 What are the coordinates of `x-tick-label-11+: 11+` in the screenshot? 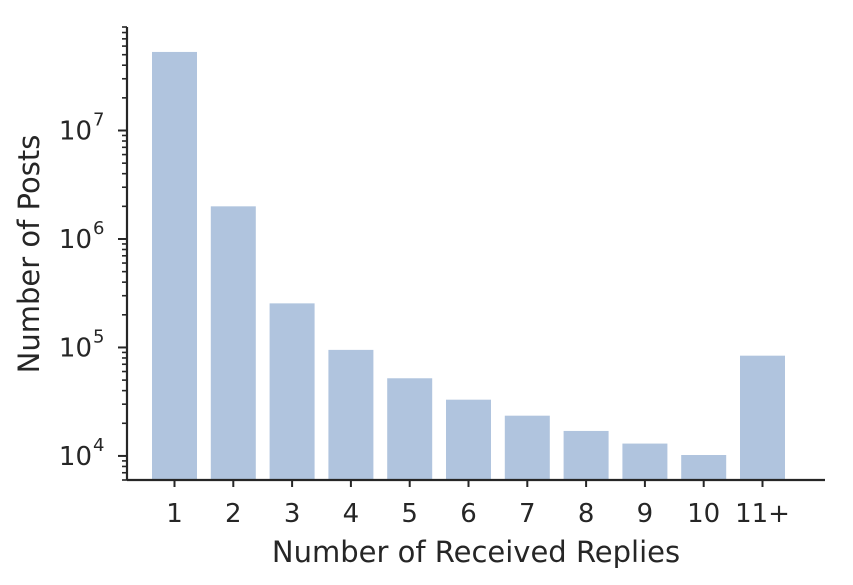 It's located at (762, 514).